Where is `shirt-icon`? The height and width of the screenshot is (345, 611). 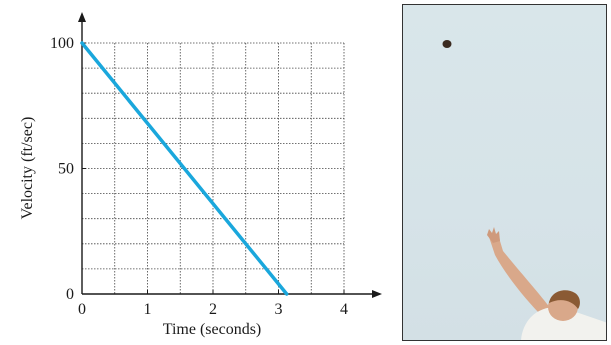
shirt-icon is located at coordinates (563, 323).